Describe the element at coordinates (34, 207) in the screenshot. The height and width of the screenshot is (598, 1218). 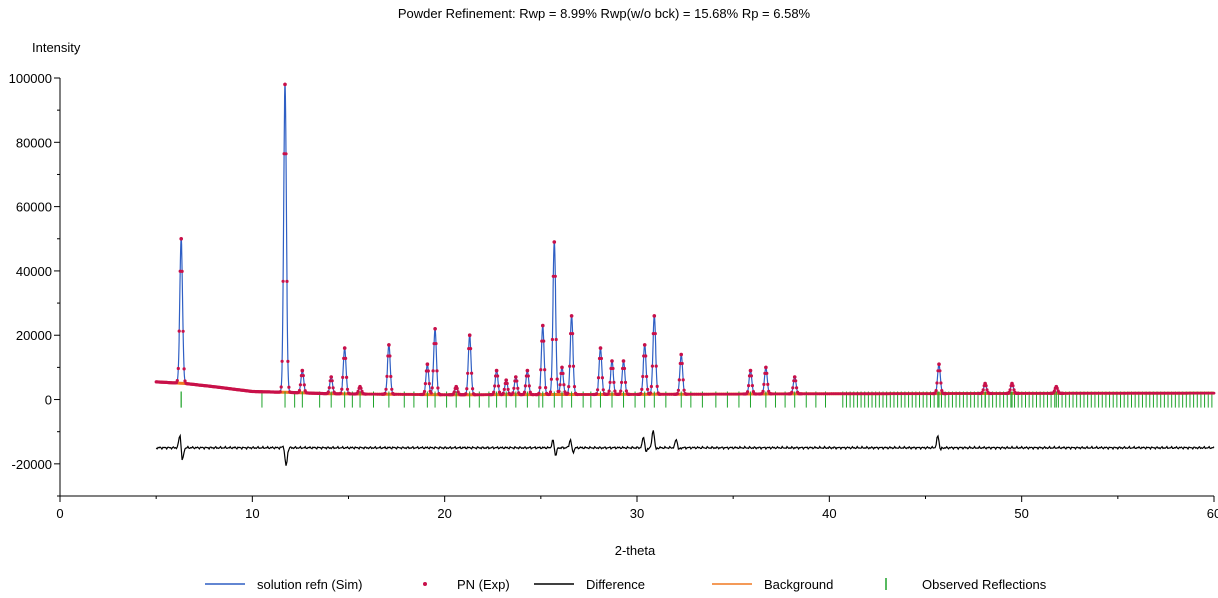
I see `y-tick-label: 60000` at that location.